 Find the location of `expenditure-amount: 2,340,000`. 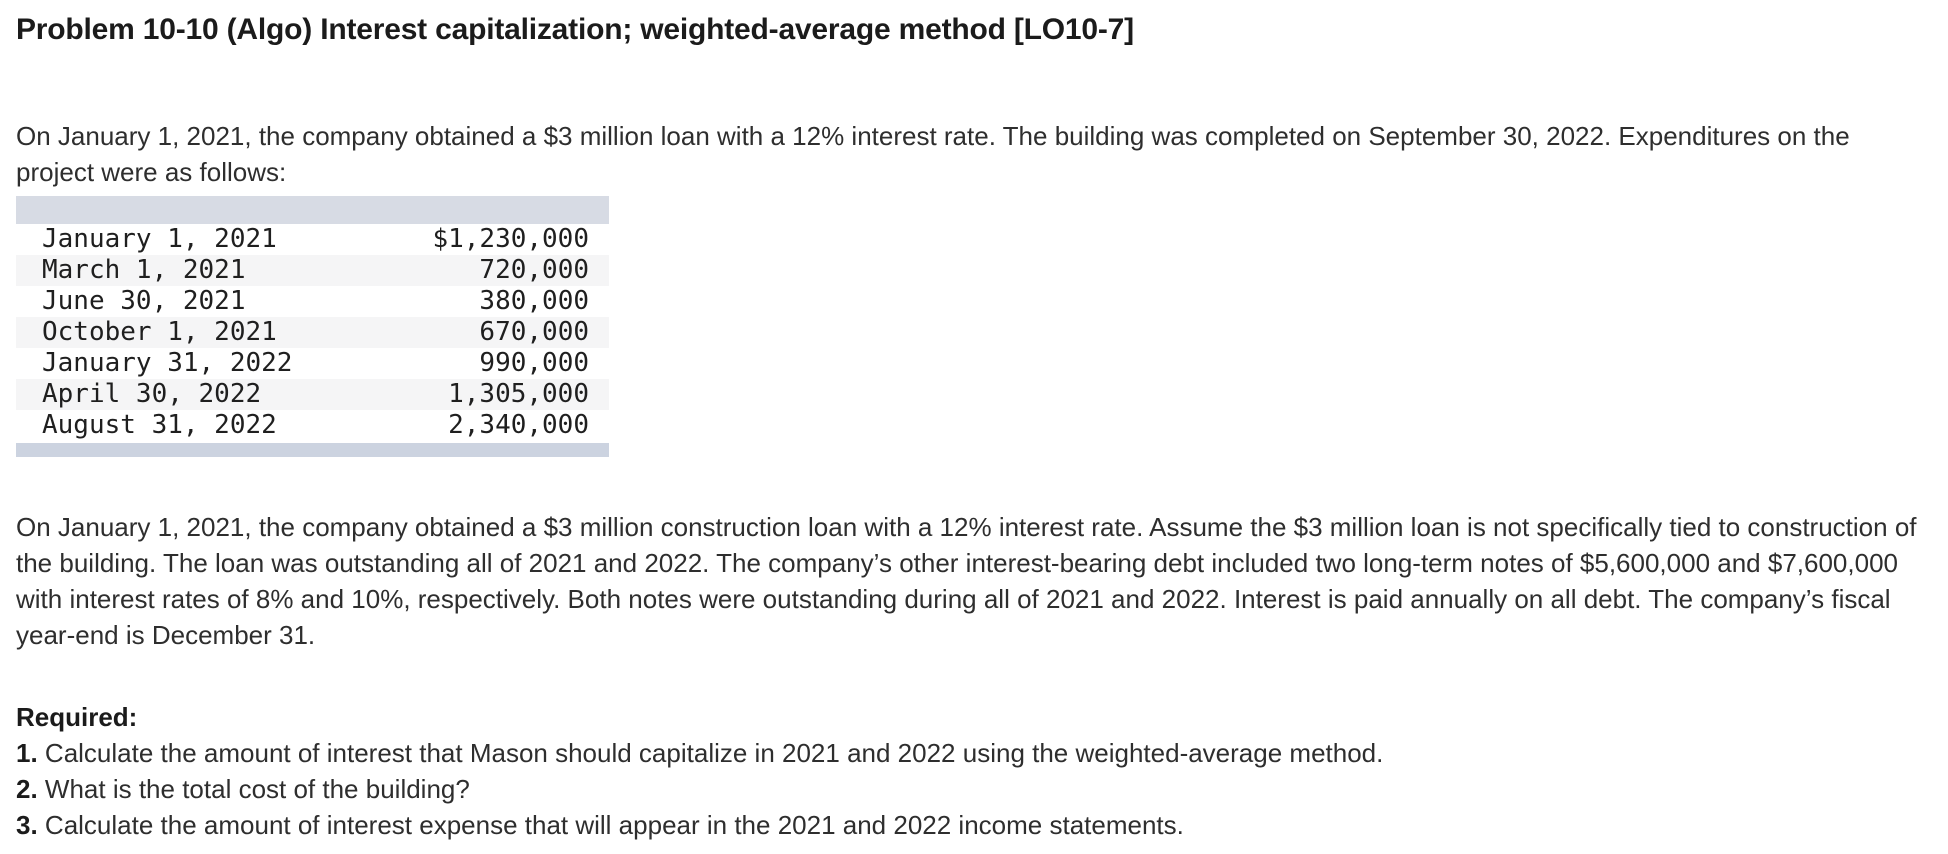

expenditure-amount: 2,340,000 is located at coordinates (518, 425).